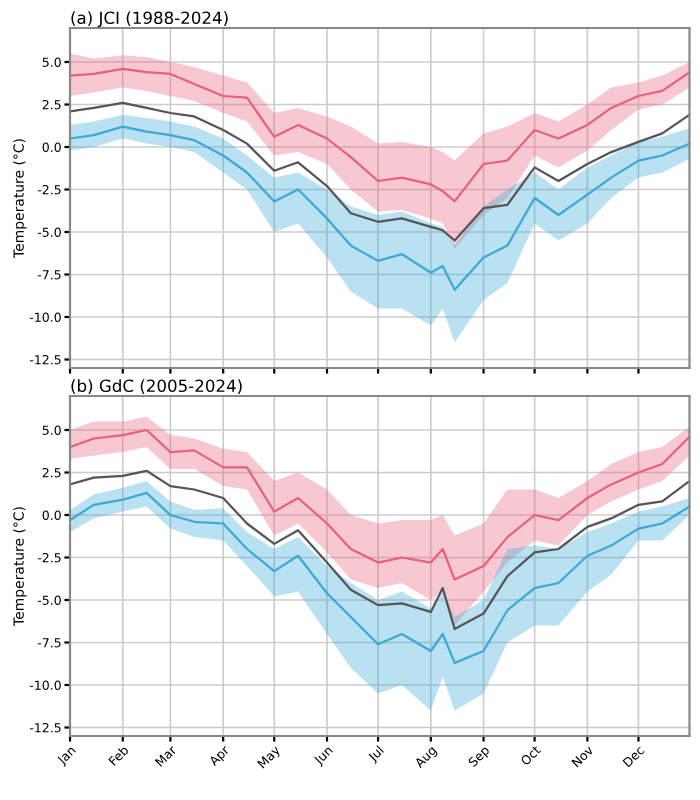  Describe the element at coordinates (156, 387) in the screenshot. I see `chart-title: (b) GdC (2005-2024)` at that location.